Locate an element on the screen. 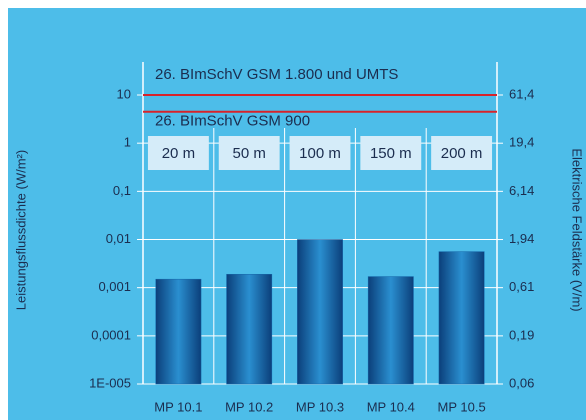  y2-tick-label: 1,94 is located at coordinates (521, 238).